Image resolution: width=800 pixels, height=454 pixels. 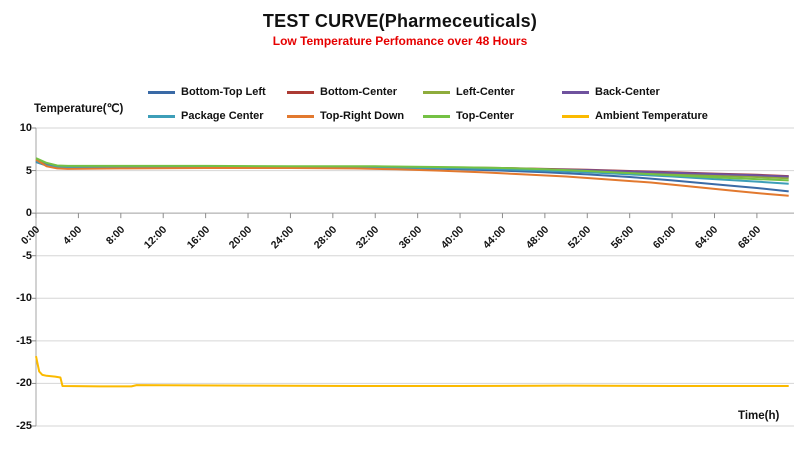 I want to click on legend-item: Bottom-Center, so click(x=355, y=92).